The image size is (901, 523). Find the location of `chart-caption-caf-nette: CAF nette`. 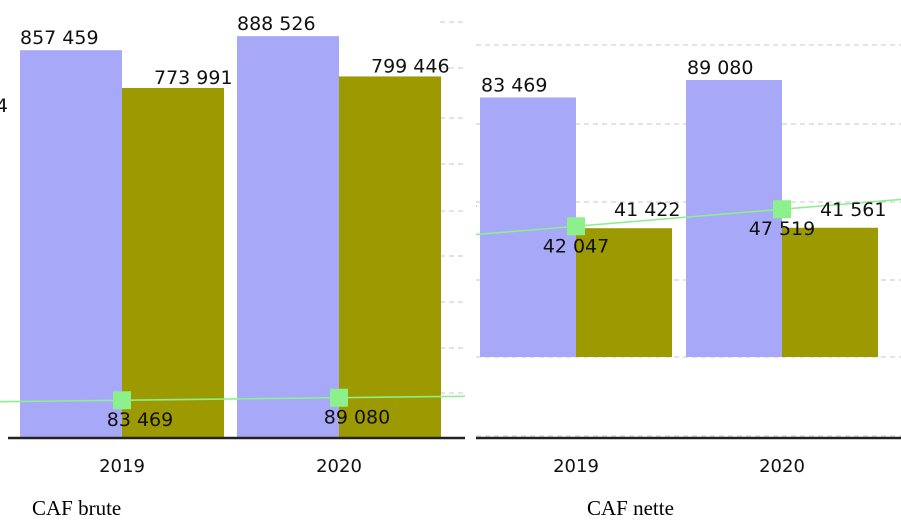

chart-caption-caf-nette: CAF nette is located at coordinates (630, 508).